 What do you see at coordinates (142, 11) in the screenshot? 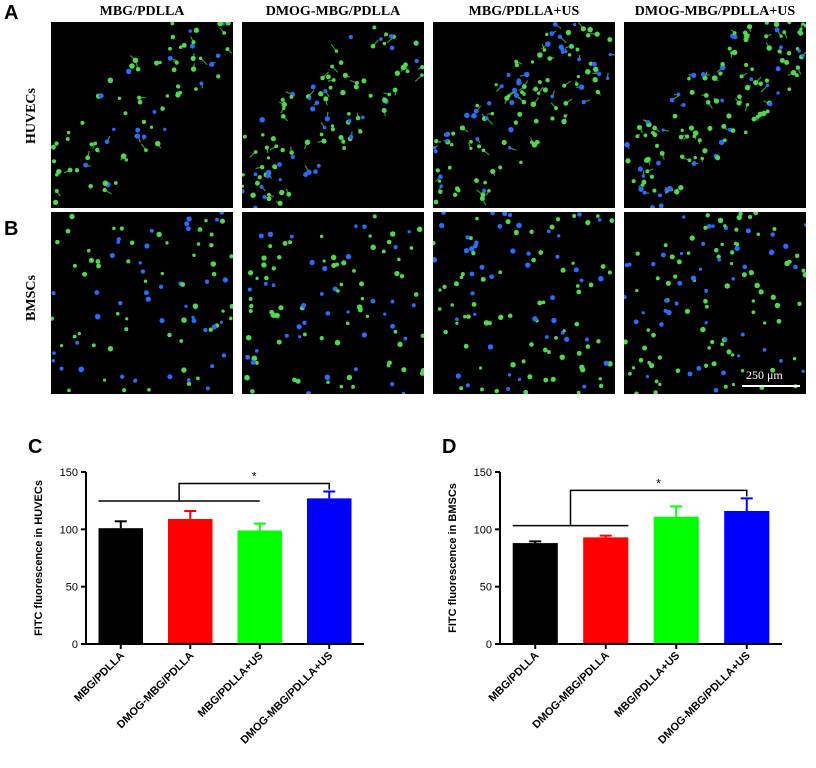
I see `column-header-1: MBG/PDLLA` at bounding box center [142, 11].